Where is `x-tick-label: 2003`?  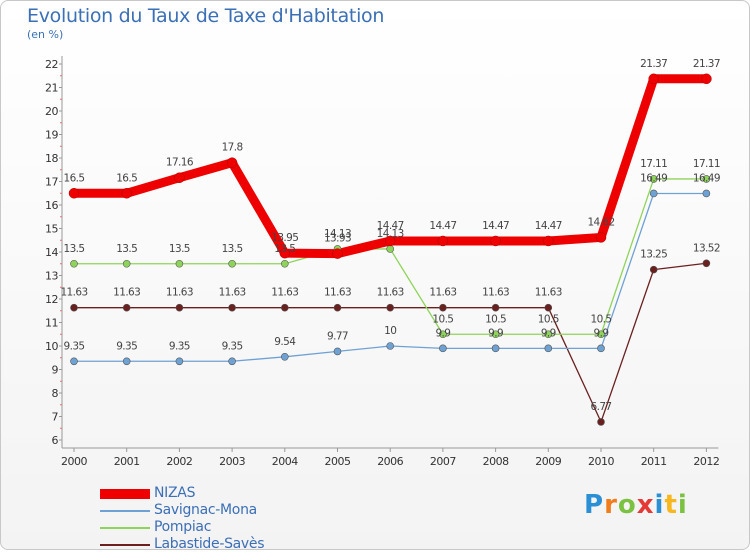
x-tick-label: 2003 is located at coordinates (232, 461).